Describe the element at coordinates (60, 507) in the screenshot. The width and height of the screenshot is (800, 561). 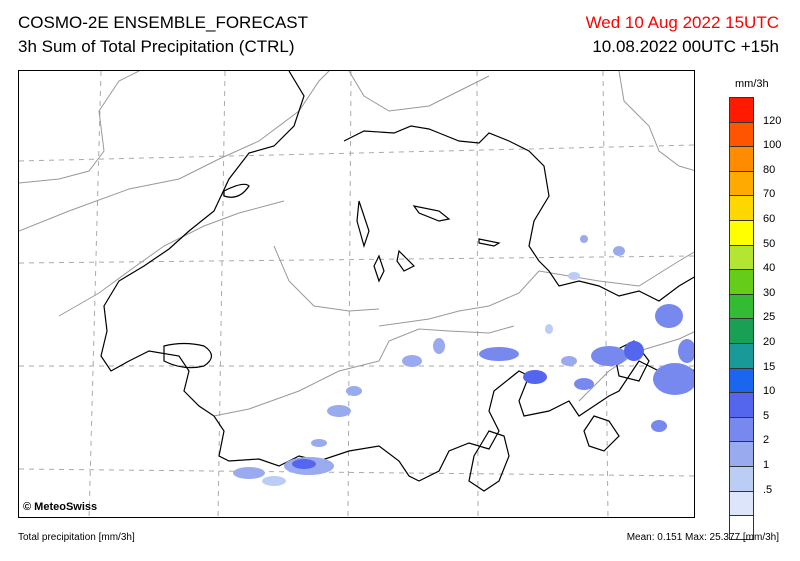
I see `meteoswiss-credit: © MeteoSwiss` at that location.